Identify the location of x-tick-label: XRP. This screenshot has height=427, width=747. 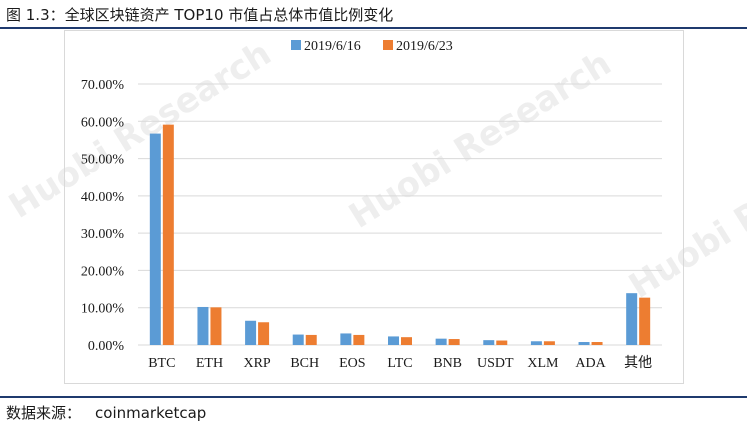
(256, 363).